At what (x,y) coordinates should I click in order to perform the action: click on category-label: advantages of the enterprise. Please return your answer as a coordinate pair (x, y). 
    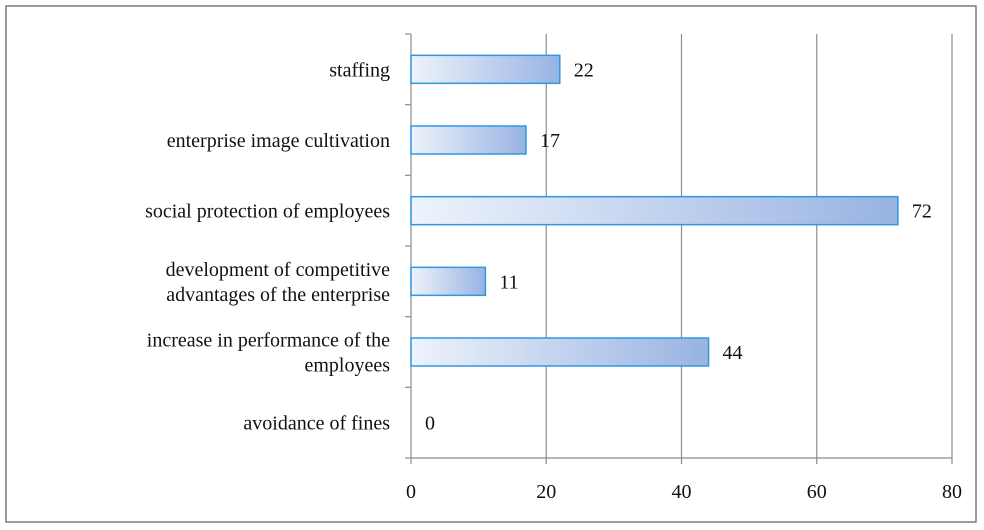
    Looking at the image, I should click on (278, 295).